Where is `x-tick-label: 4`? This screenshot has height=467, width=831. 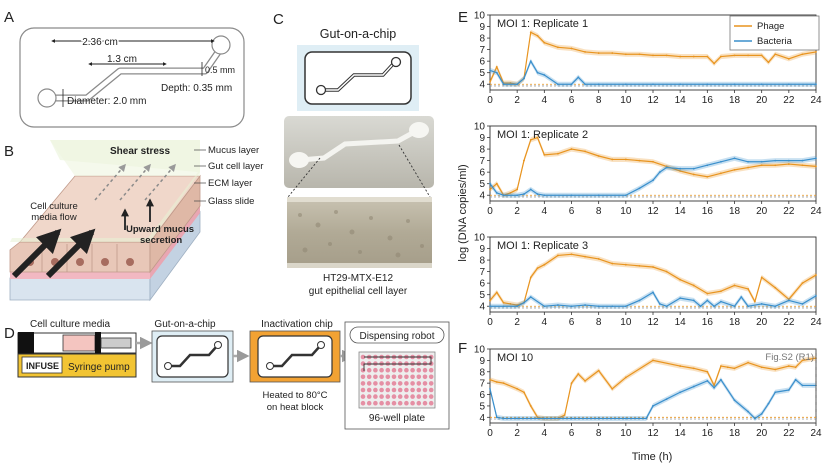 x-tick-label: 4 is located at coordinates (545, 100).